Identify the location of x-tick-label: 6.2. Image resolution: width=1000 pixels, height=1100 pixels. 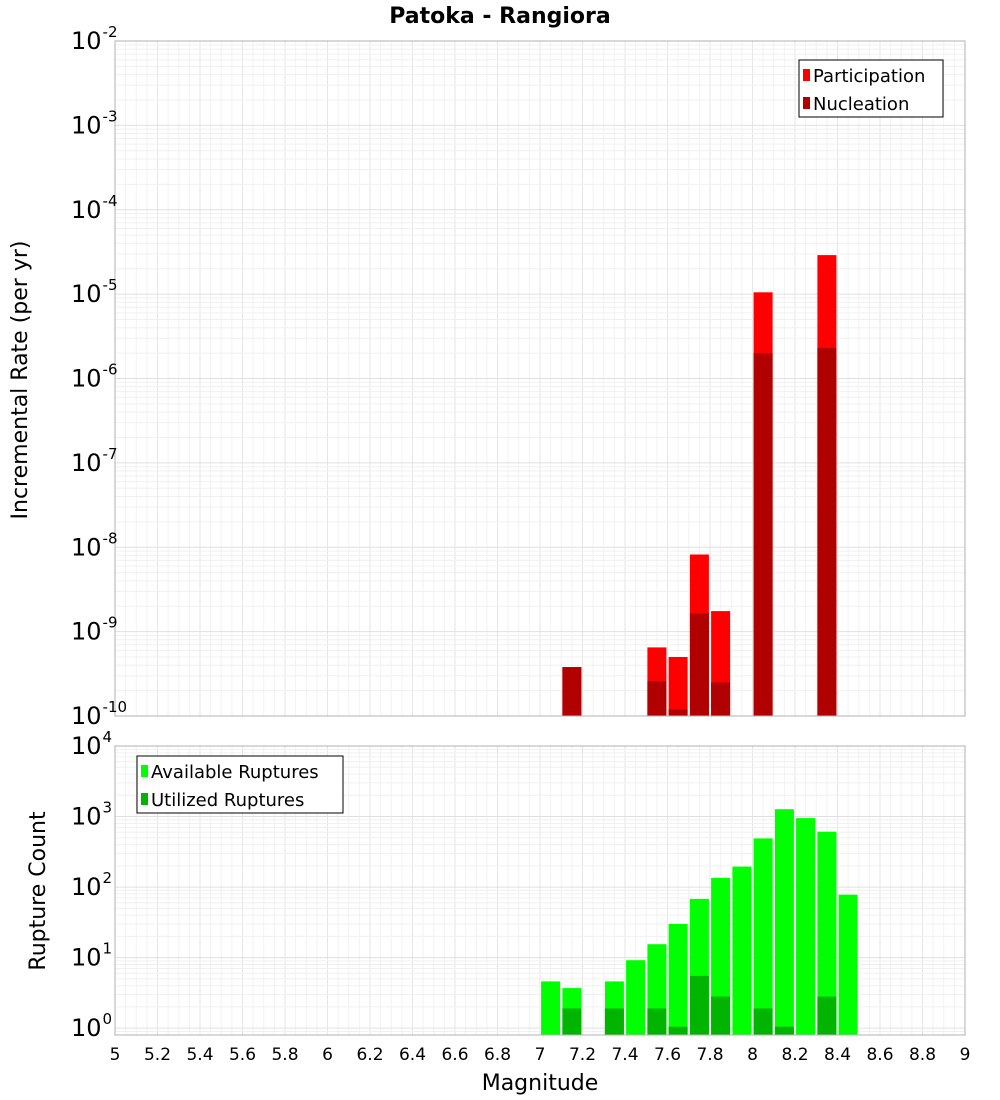
(369, 1055).